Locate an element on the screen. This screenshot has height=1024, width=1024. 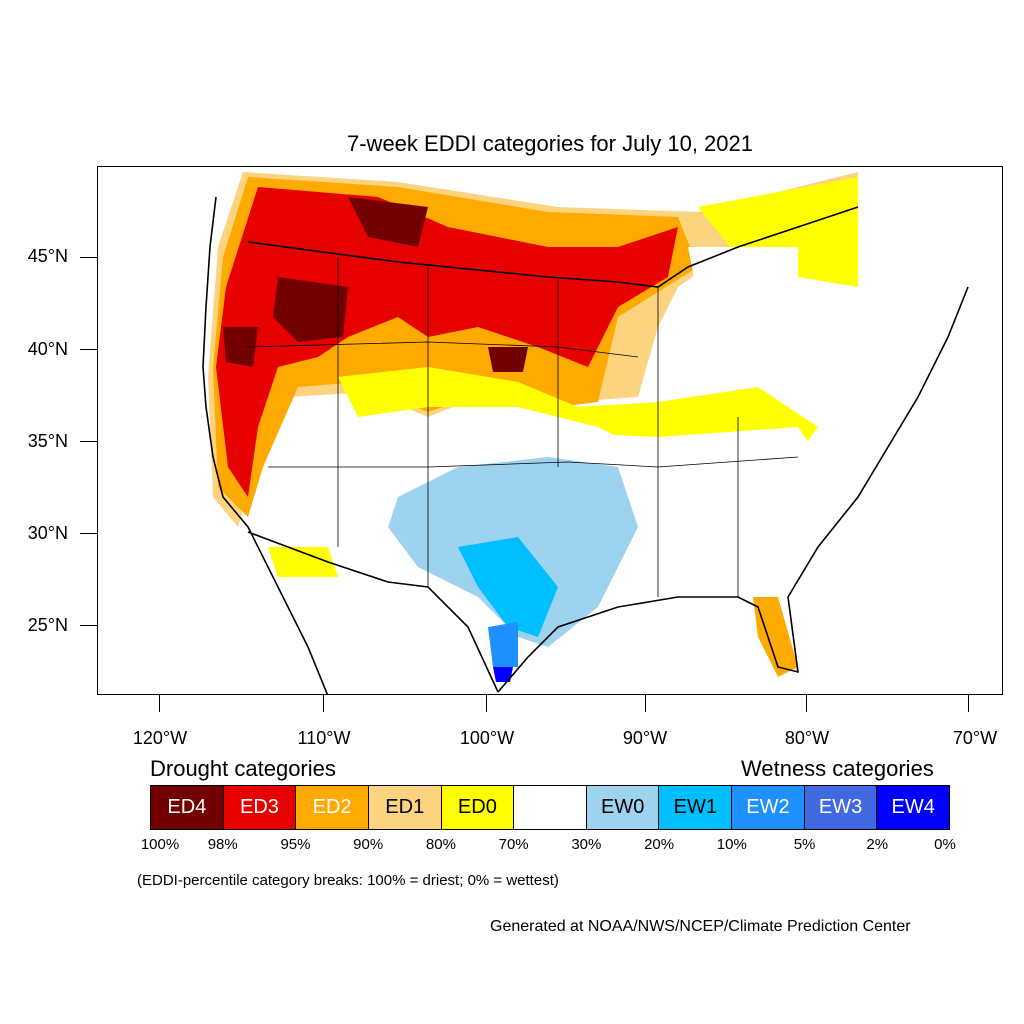
neutral-region-north is located at coordinates (743, 272).